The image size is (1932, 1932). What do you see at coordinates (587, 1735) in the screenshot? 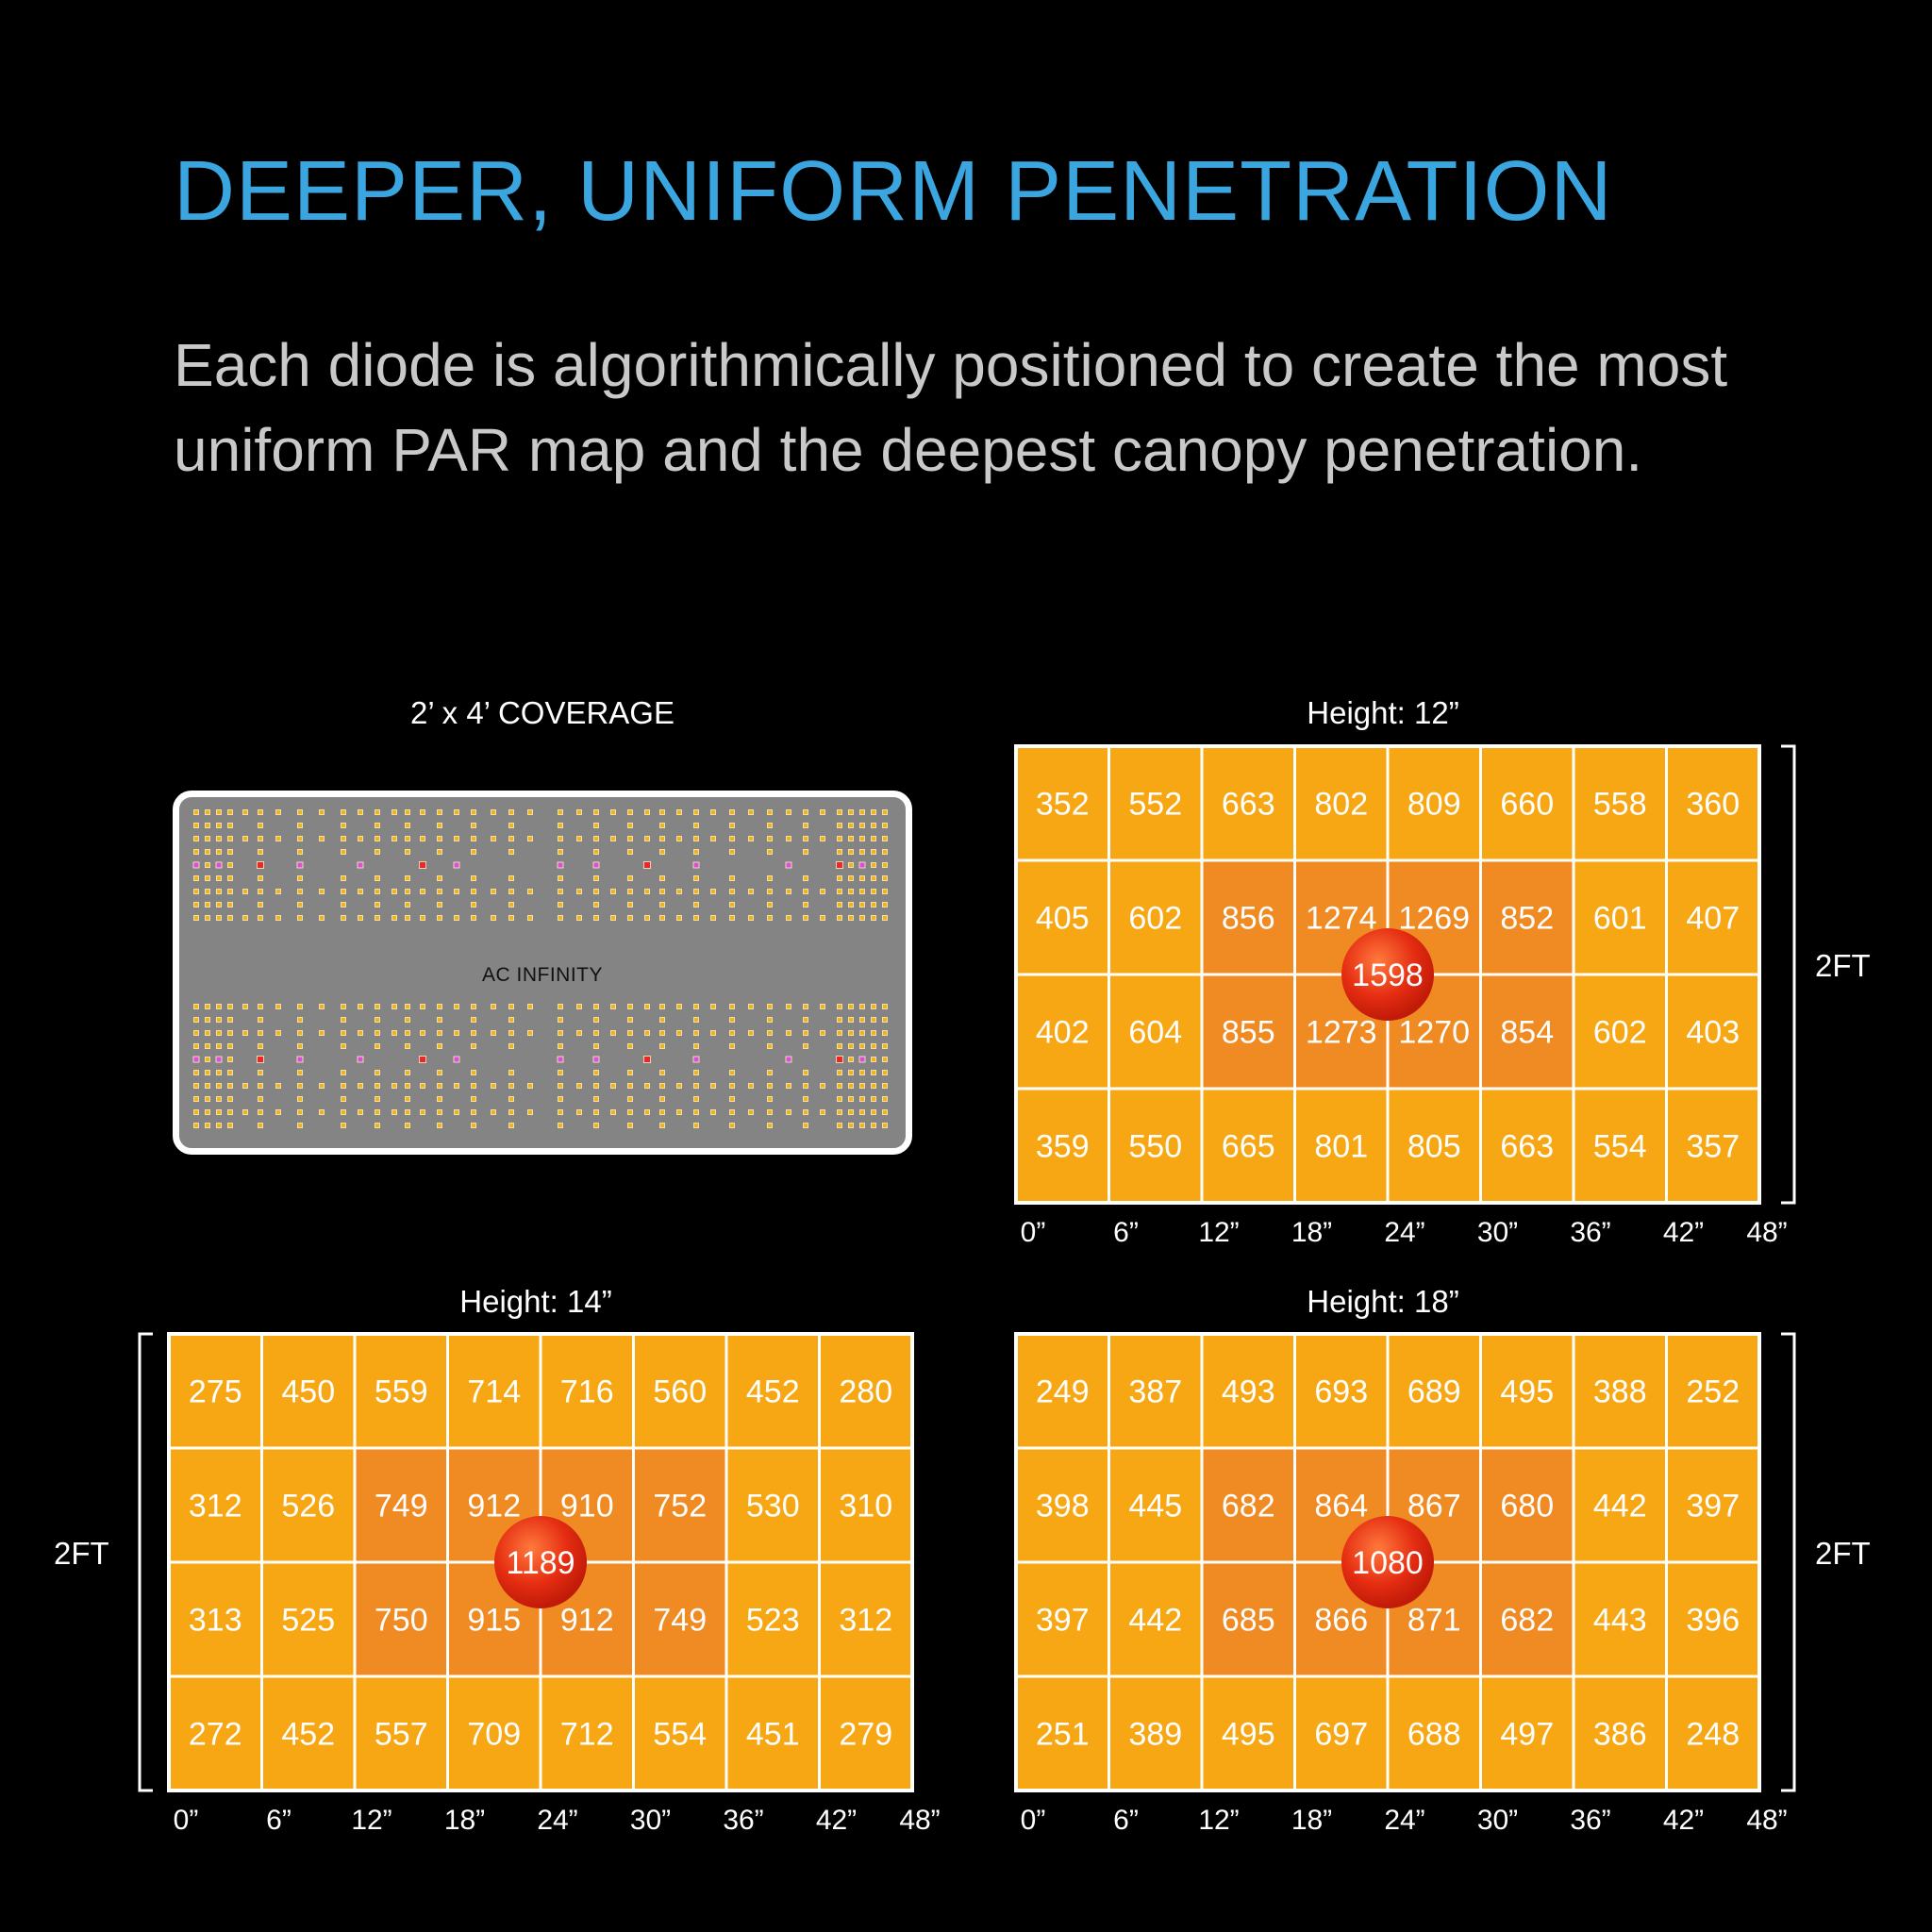
I see `par-value: 712` at bounding box center [587, 1735].